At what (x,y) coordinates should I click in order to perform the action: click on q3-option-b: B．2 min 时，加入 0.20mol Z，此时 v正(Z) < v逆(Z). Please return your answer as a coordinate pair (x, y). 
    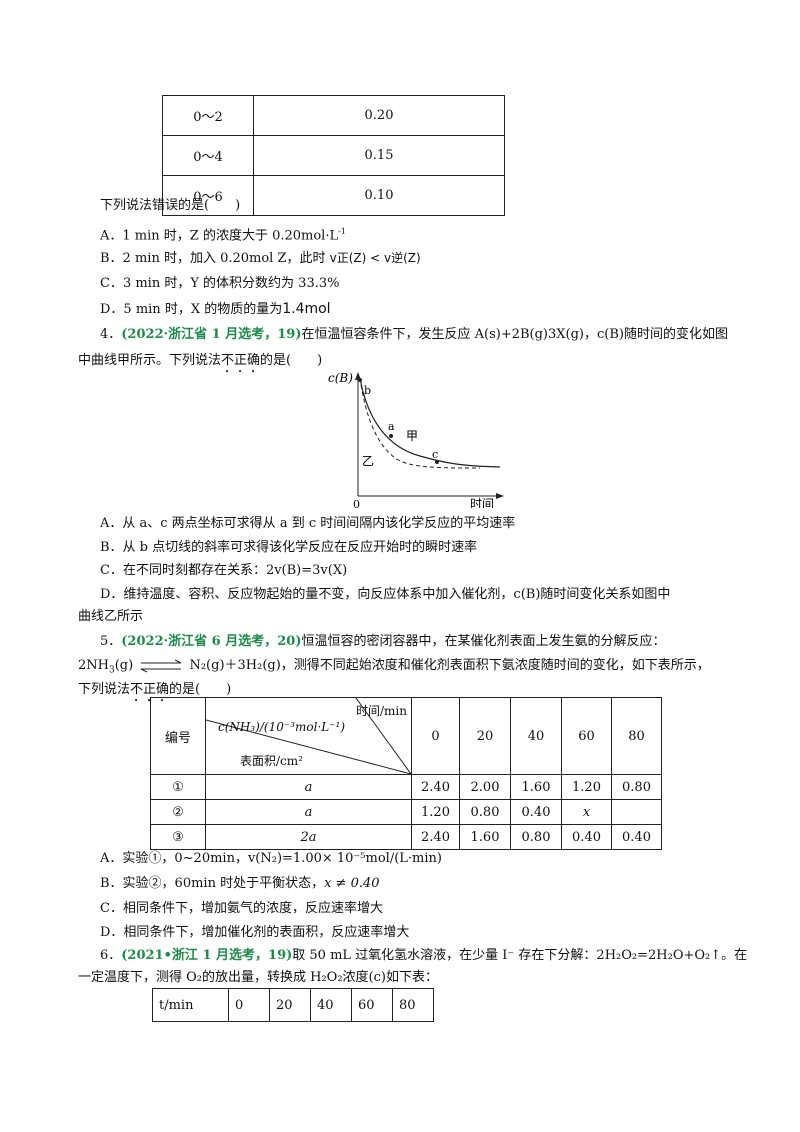
    Looking at the image, I should click on (260, 258).